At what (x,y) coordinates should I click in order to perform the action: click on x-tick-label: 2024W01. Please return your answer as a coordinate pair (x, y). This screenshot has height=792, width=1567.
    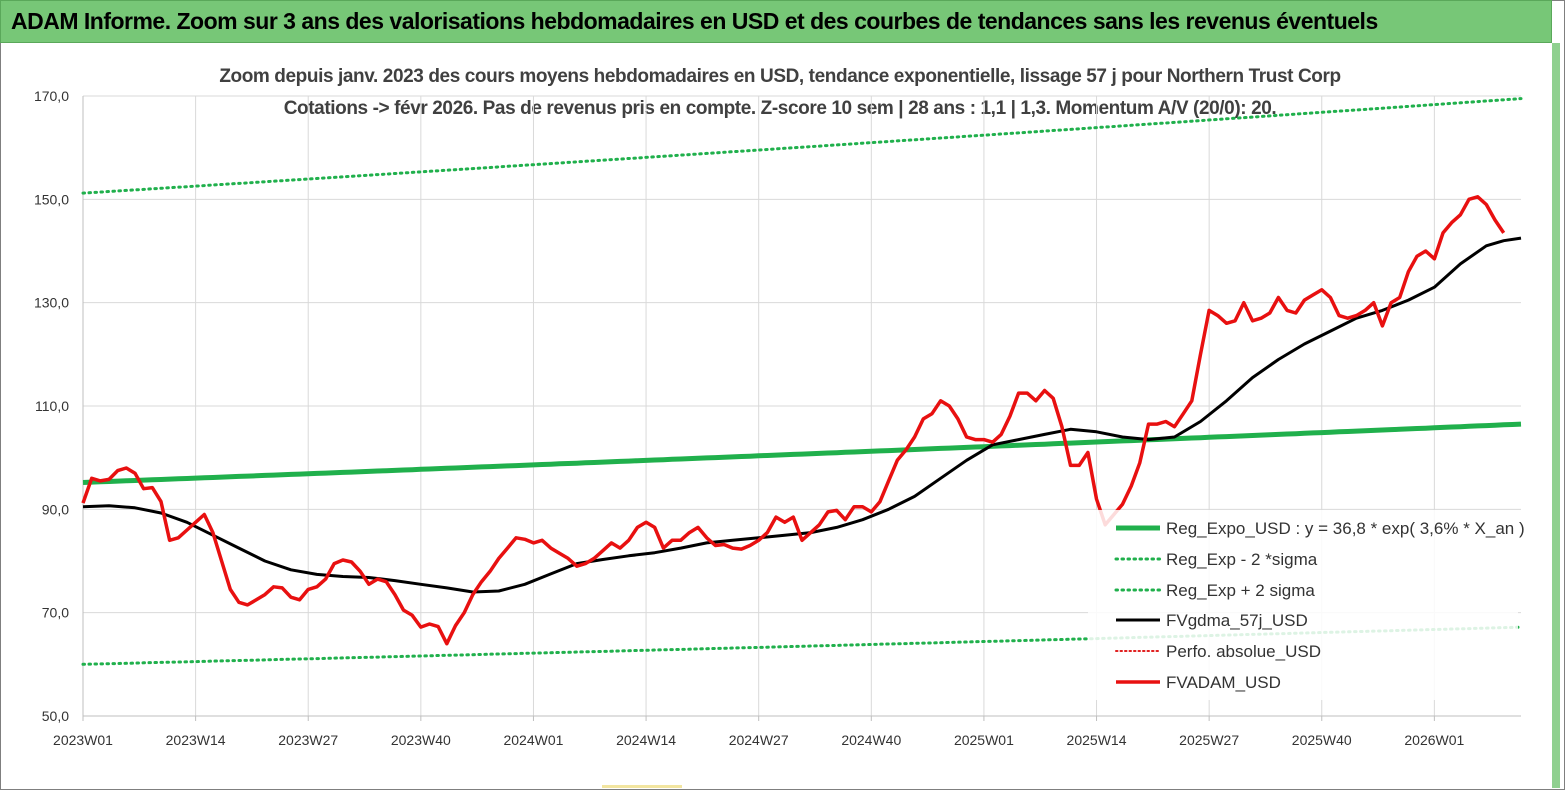
    Looking at the image, I should click on (533, 740).